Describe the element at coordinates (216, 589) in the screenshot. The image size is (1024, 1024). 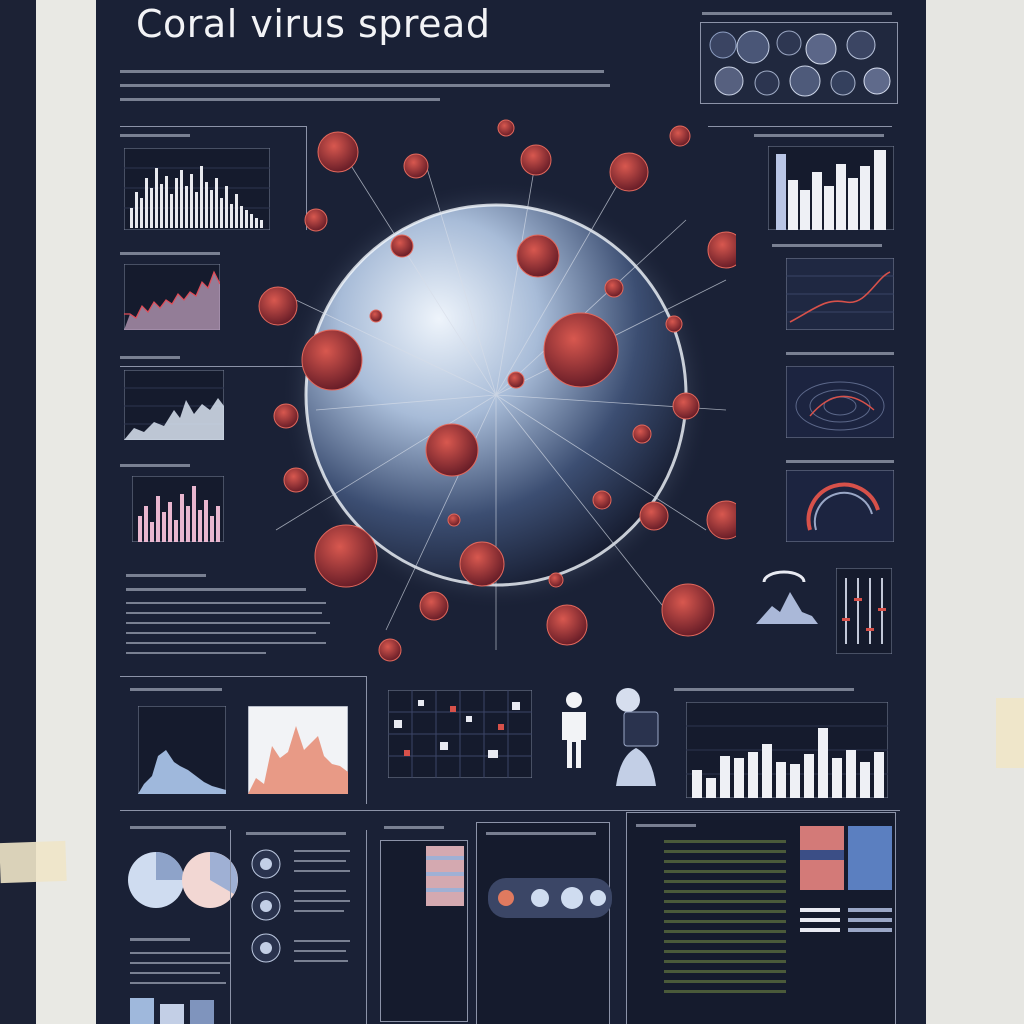
I see `text-block-subheading` at that location.